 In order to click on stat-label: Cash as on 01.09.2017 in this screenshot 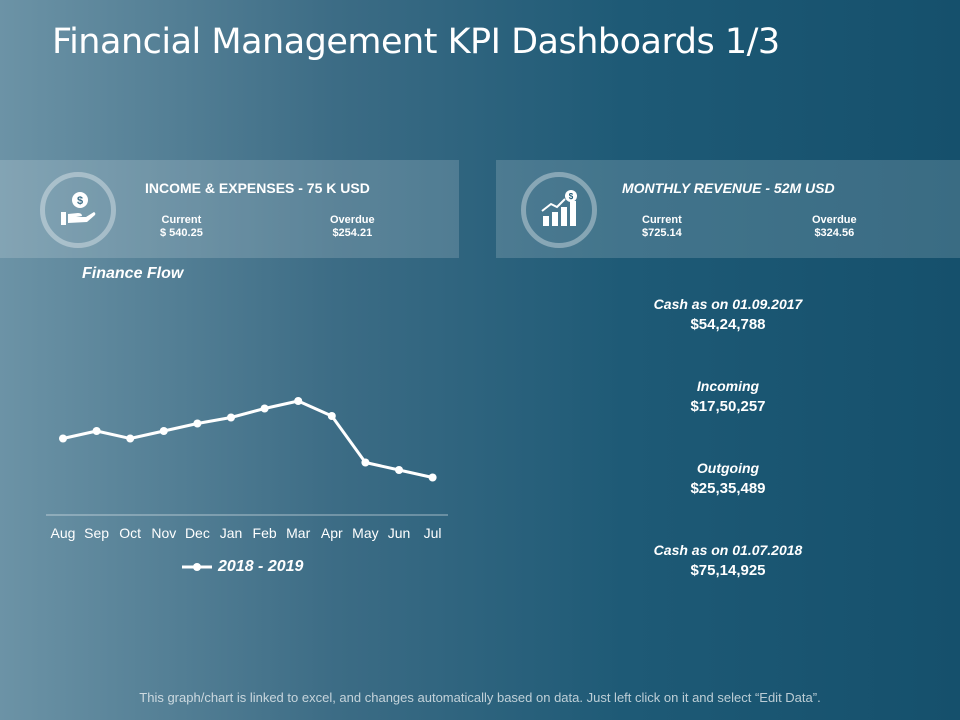, I will do `click(728, 304)`.